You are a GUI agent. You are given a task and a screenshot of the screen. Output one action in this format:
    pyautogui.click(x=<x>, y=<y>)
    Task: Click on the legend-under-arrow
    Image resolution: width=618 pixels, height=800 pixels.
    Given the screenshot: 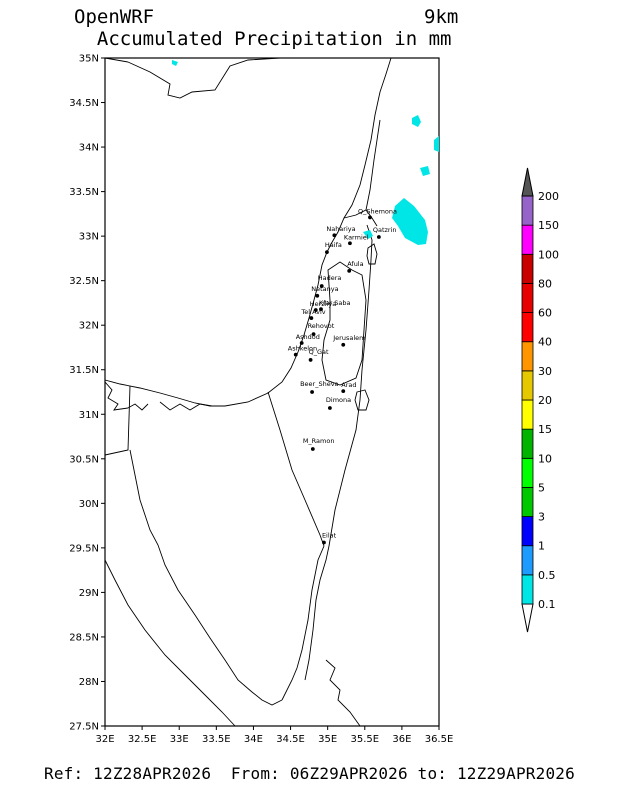 What is the action you would take?
    pyautogui.click(x=527, y=618)
    